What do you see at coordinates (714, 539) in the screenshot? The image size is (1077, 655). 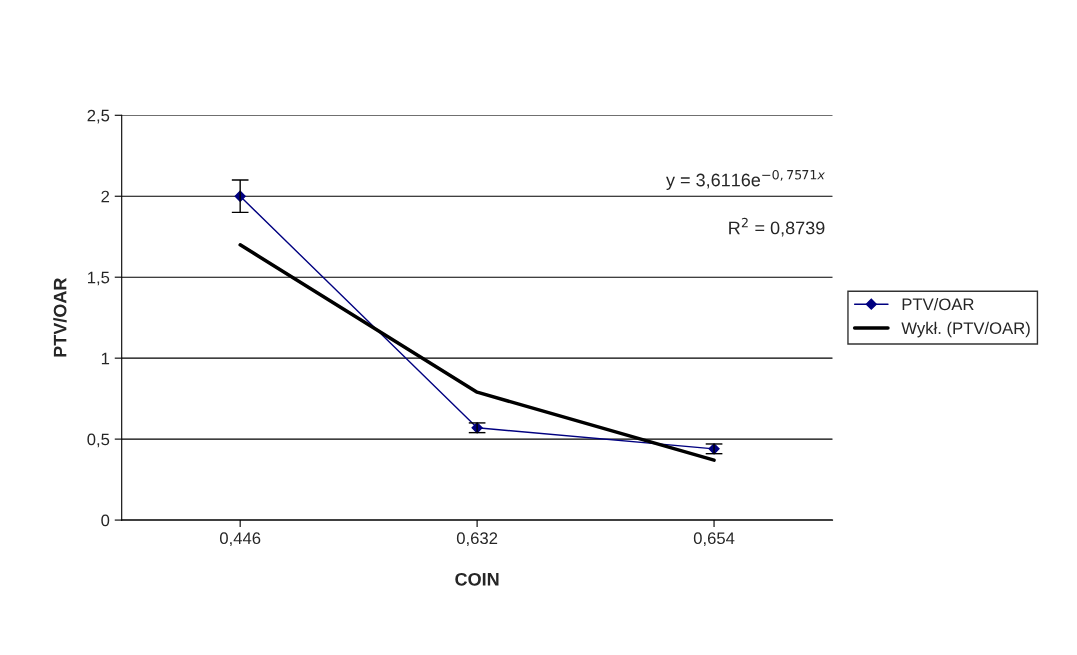 I see `x-tick-label: 0,654` at bounding box center [714, 539].